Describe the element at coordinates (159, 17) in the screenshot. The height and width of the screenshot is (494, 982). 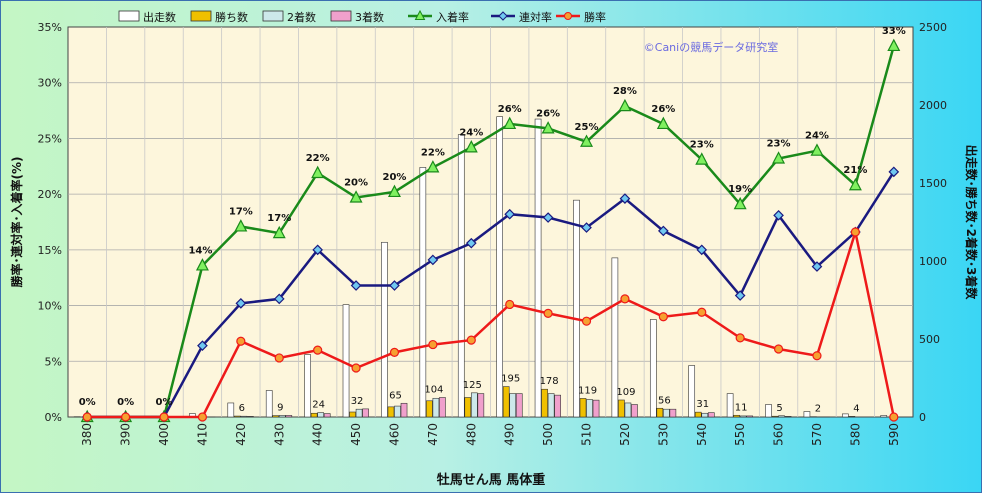
I see `legend-label: 出走数` at that location.